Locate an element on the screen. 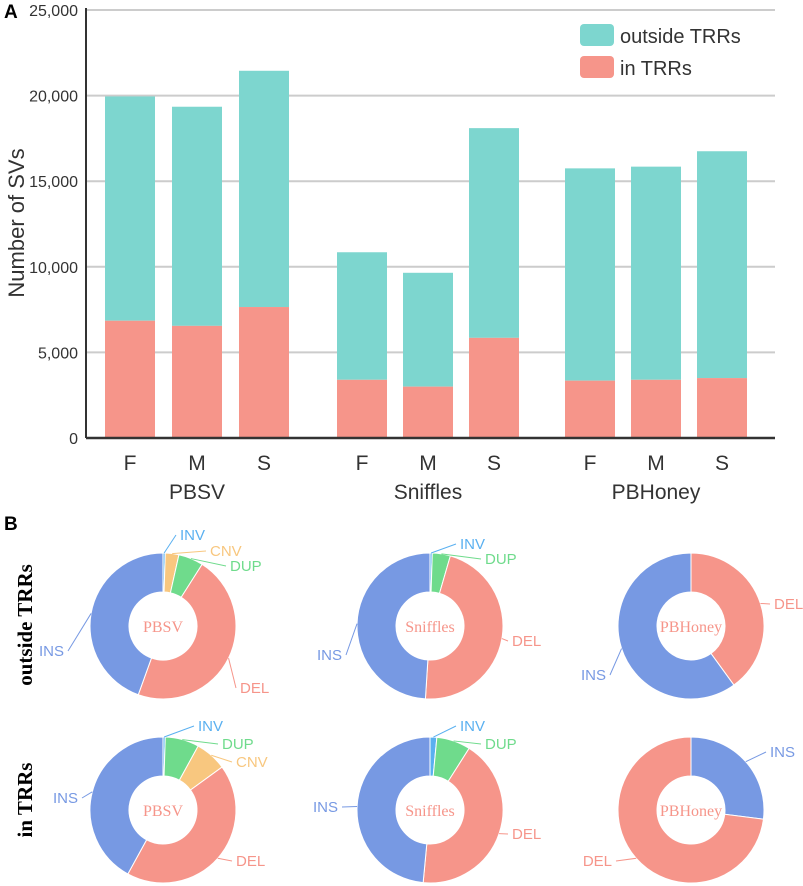 The height and width of the screenshot is (886, 803). legend-swatch-in is located at coordinates (597, 67).